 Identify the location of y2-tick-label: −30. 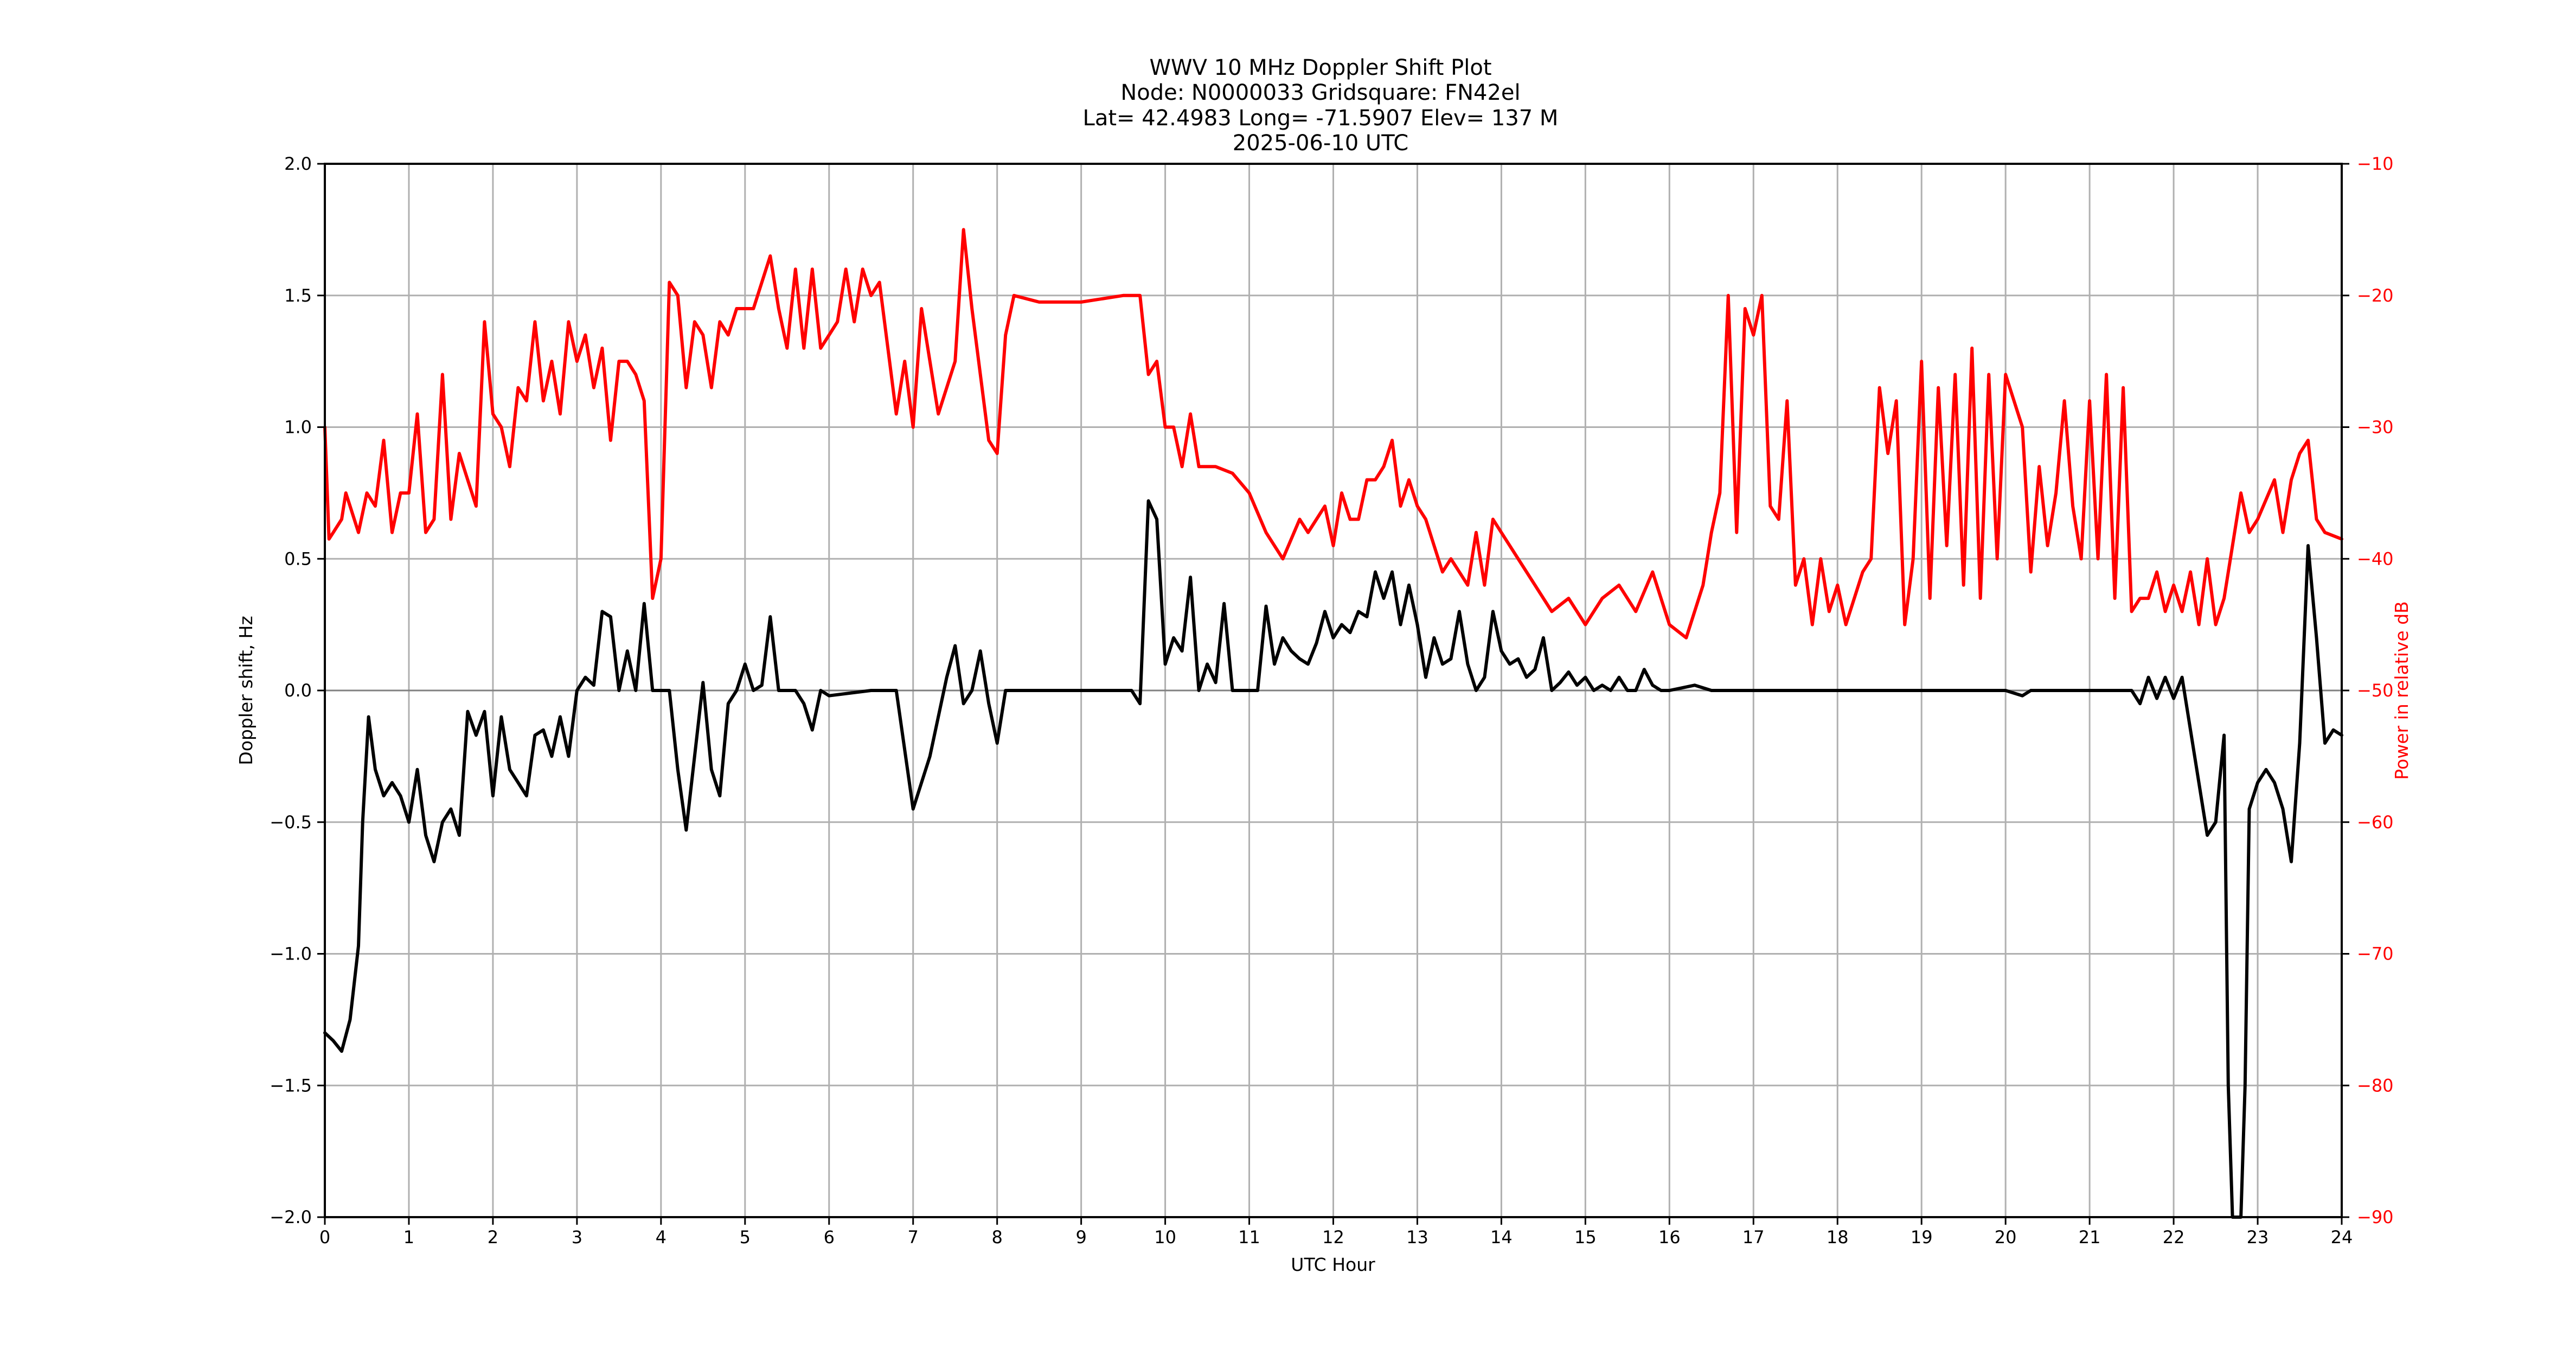
(2375, 427).